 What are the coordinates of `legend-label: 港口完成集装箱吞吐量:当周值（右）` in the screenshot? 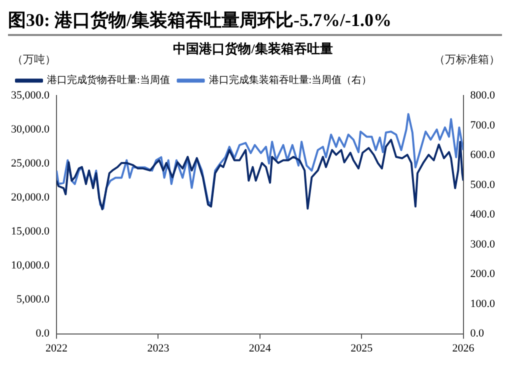 It's located at (290, 80).